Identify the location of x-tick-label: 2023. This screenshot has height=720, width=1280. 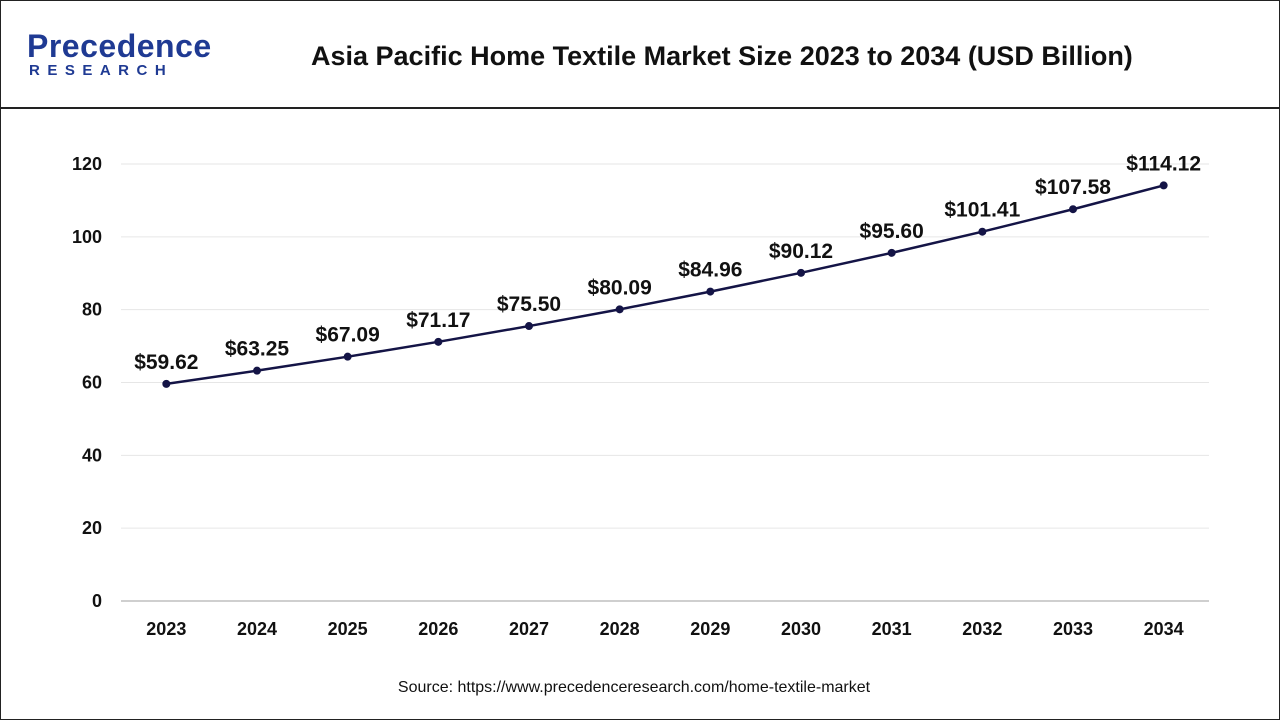
(166, 629).